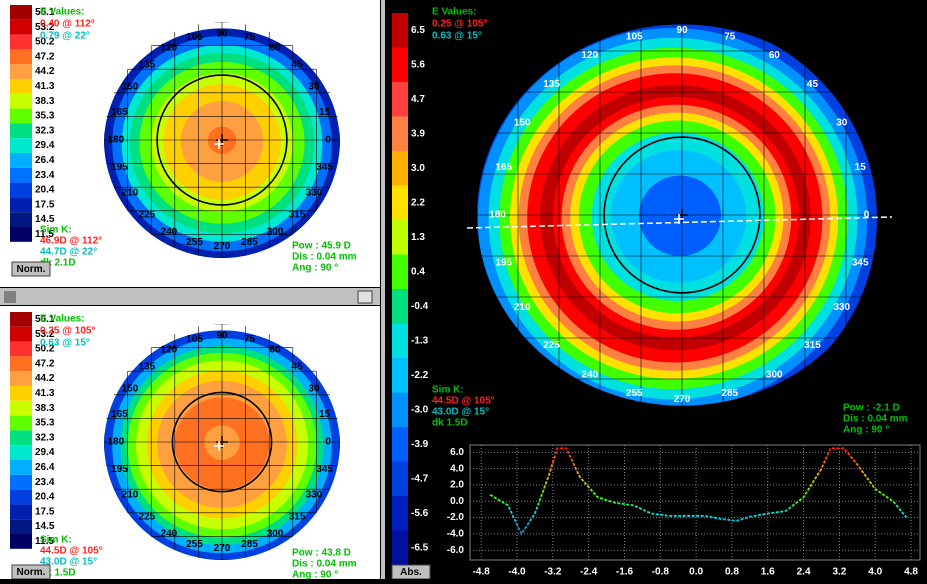  I want to click on angle-label: 225, so click(551, 345).